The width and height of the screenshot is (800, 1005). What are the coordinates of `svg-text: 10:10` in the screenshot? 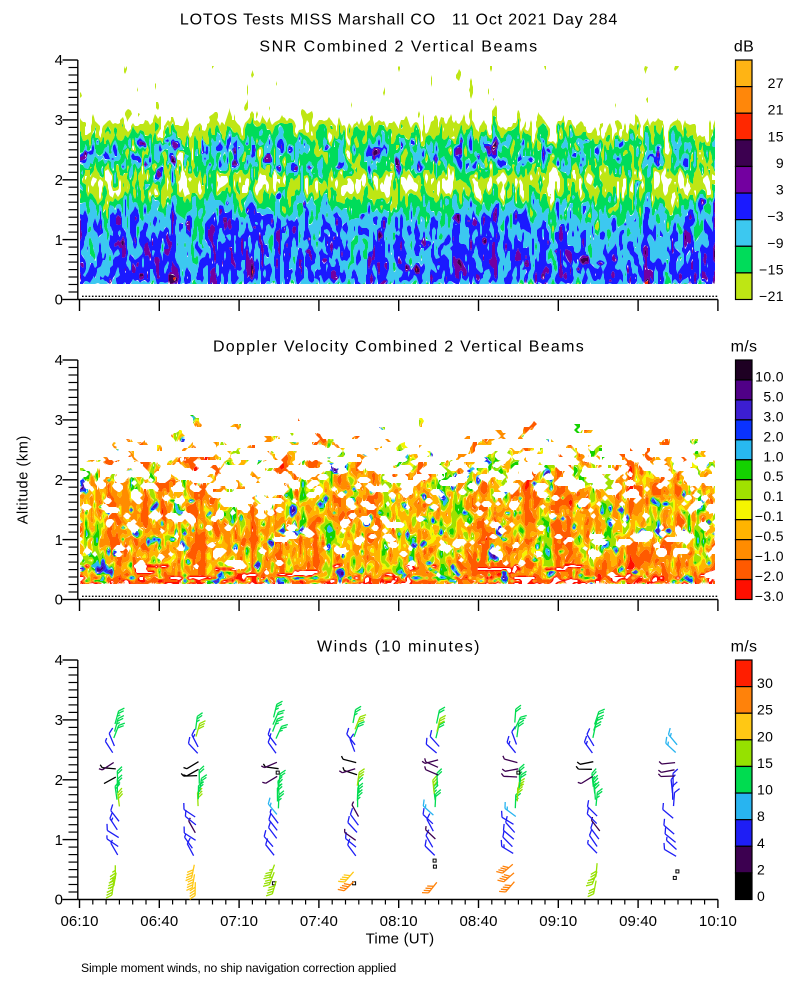 It's located at (718, 921).